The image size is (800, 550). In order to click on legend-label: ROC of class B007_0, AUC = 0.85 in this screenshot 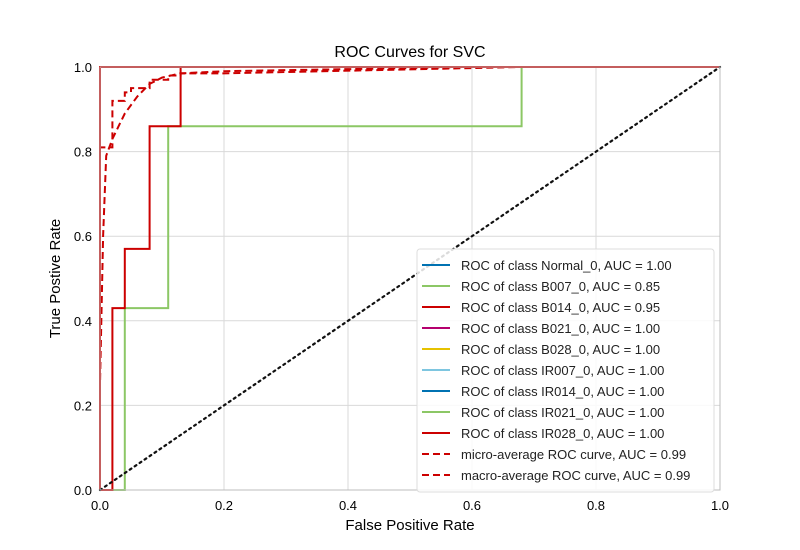, I will do `click(560, 286)`.